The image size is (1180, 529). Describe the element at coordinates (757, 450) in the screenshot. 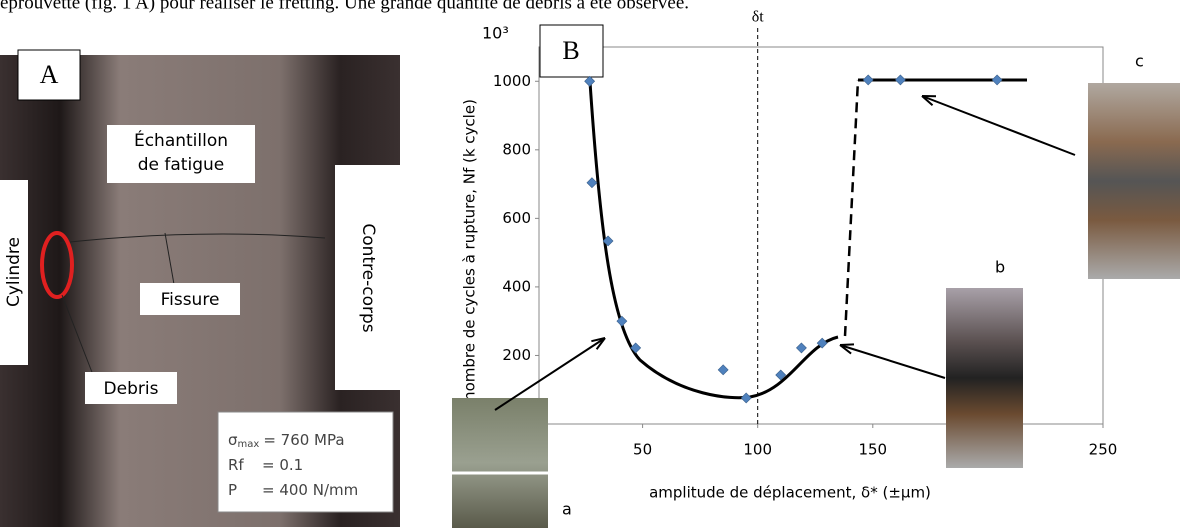

I see `x-tick-label: 100` at that location.